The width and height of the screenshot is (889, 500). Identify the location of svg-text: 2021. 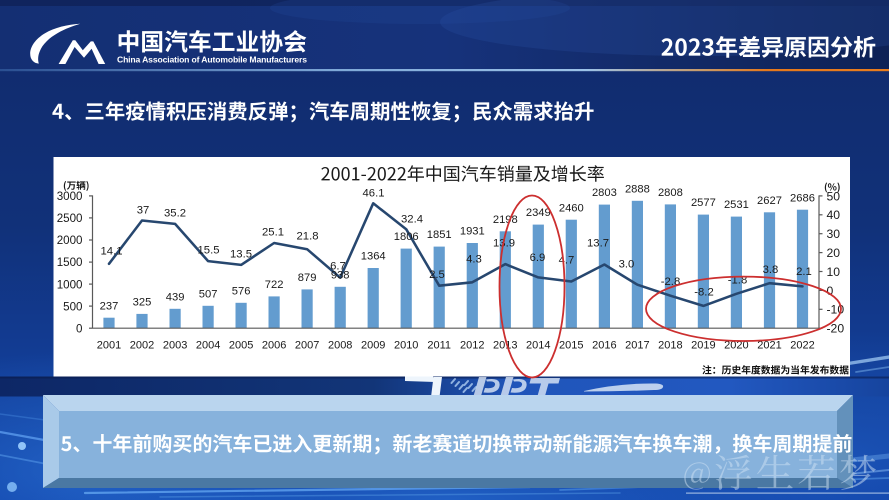
(769, 346).